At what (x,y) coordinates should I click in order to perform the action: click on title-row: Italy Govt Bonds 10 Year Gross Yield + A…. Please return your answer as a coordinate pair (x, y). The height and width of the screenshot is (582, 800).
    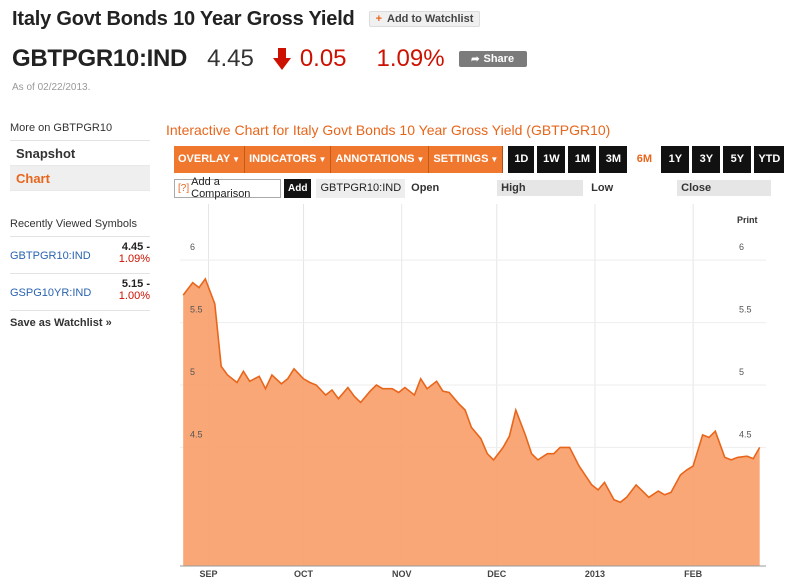
    Looking at the image, I should click on (246, 19).